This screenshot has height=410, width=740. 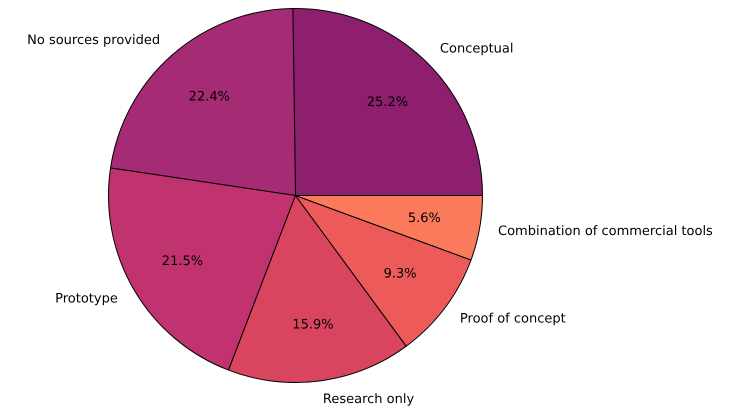 I want to click on slice-label: No sources provided, so click(x=93, y=40).